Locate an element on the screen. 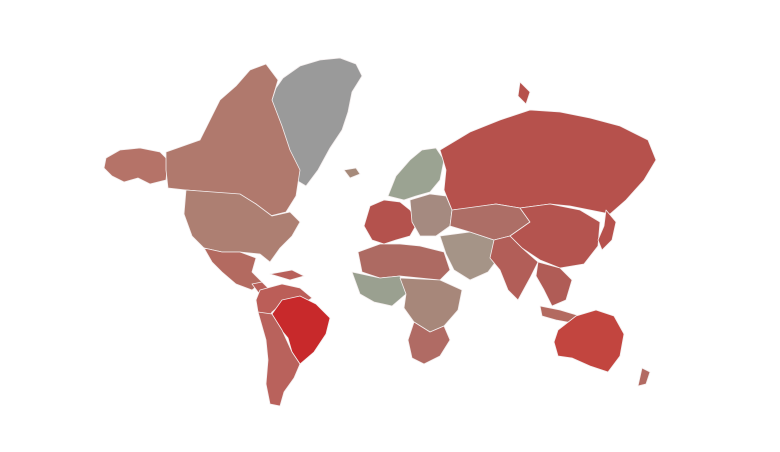  region-iceland is located at coordinates (352, 173).